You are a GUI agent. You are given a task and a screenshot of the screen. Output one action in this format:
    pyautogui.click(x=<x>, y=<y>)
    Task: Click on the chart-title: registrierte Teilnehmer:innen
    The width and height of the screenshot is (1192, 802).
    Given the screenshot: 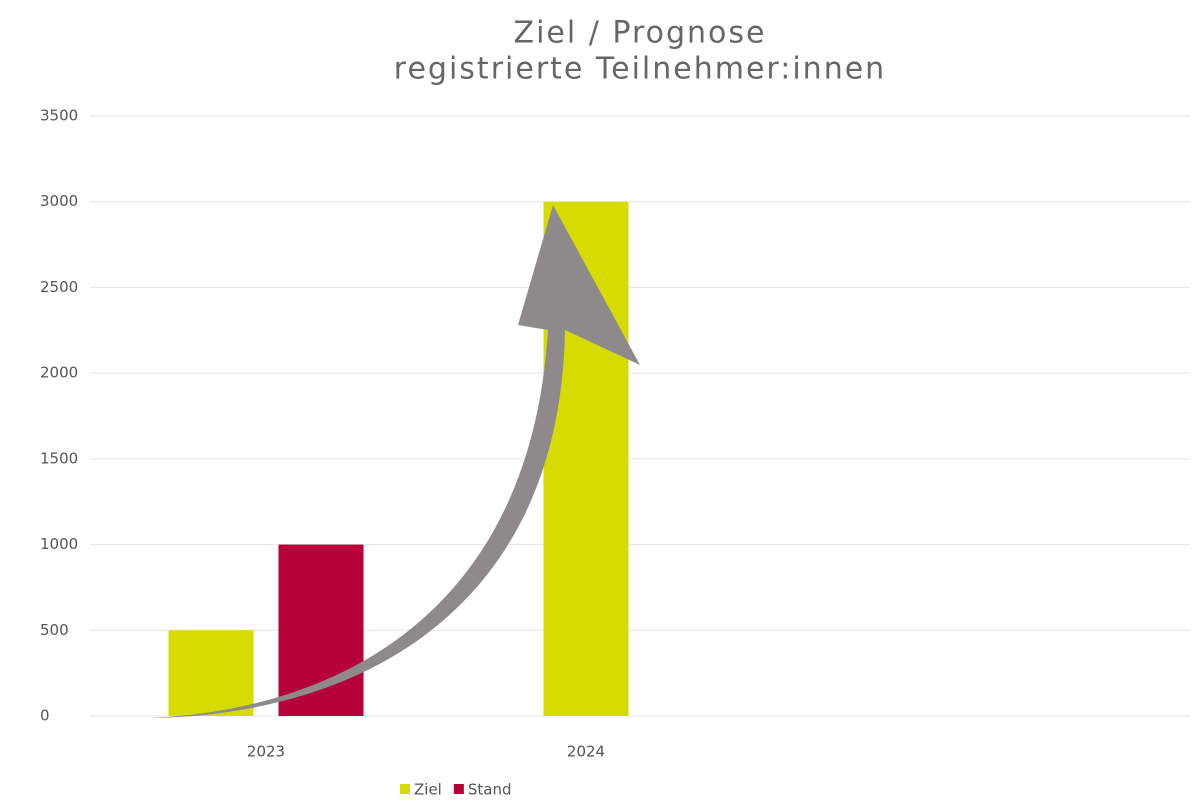 What is the action you would take?
    pyautogui.click(x=640, y=69)
    